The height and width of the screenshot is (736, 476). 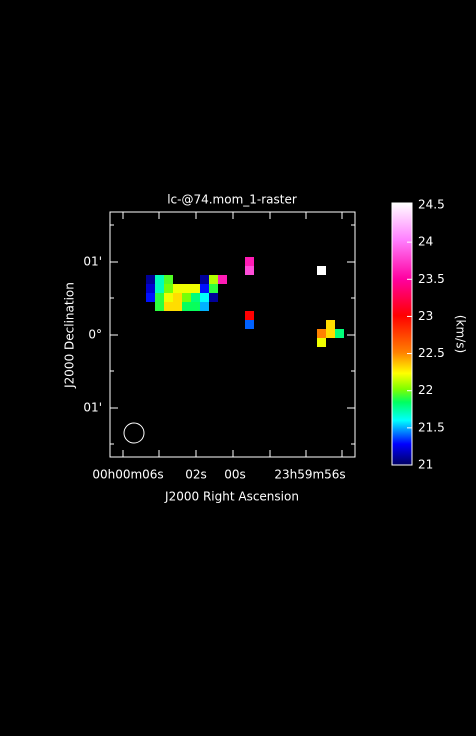 I want to click on colorbar-tick-label: 21, so click(x=425, y=465).